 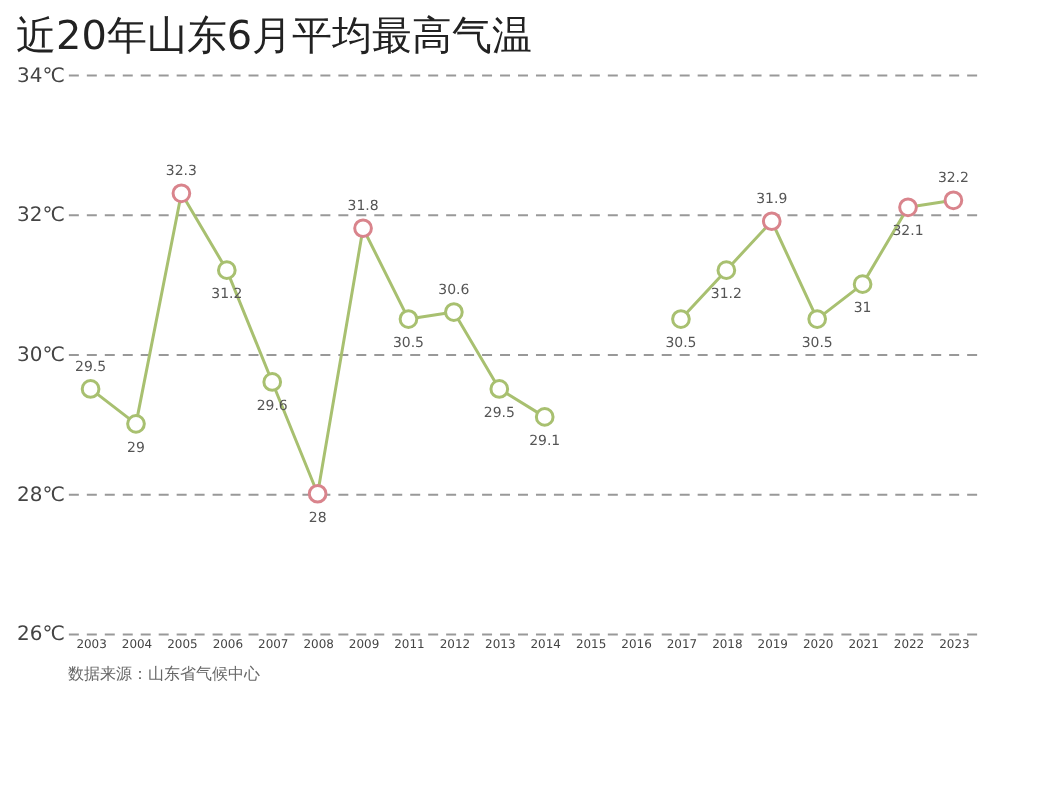 What do you see at coordinates (41, 495) in the screenshot?
I see `y-tick-label: 28℃` at bounding box center [41, 495].